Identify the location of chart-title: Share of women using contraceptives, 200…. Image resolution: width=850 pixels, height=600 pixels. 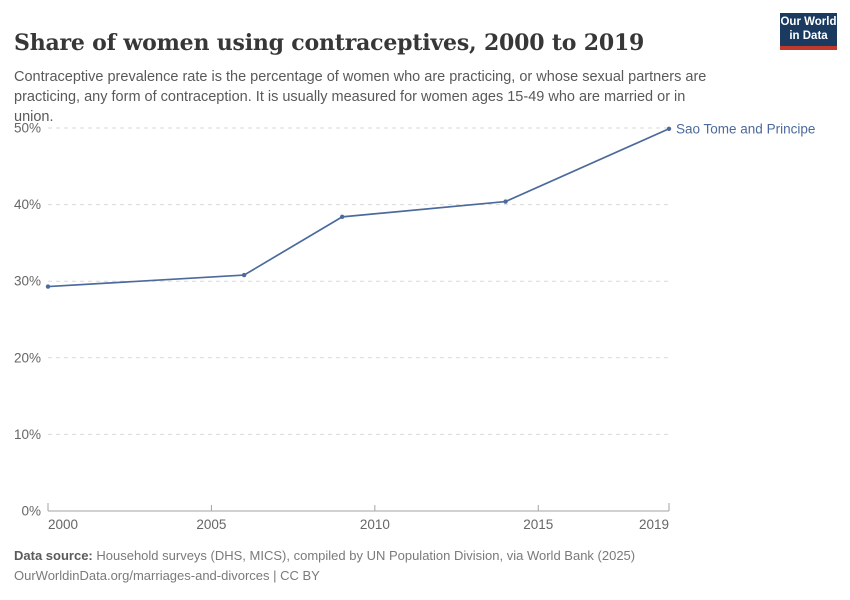
(329, 42).